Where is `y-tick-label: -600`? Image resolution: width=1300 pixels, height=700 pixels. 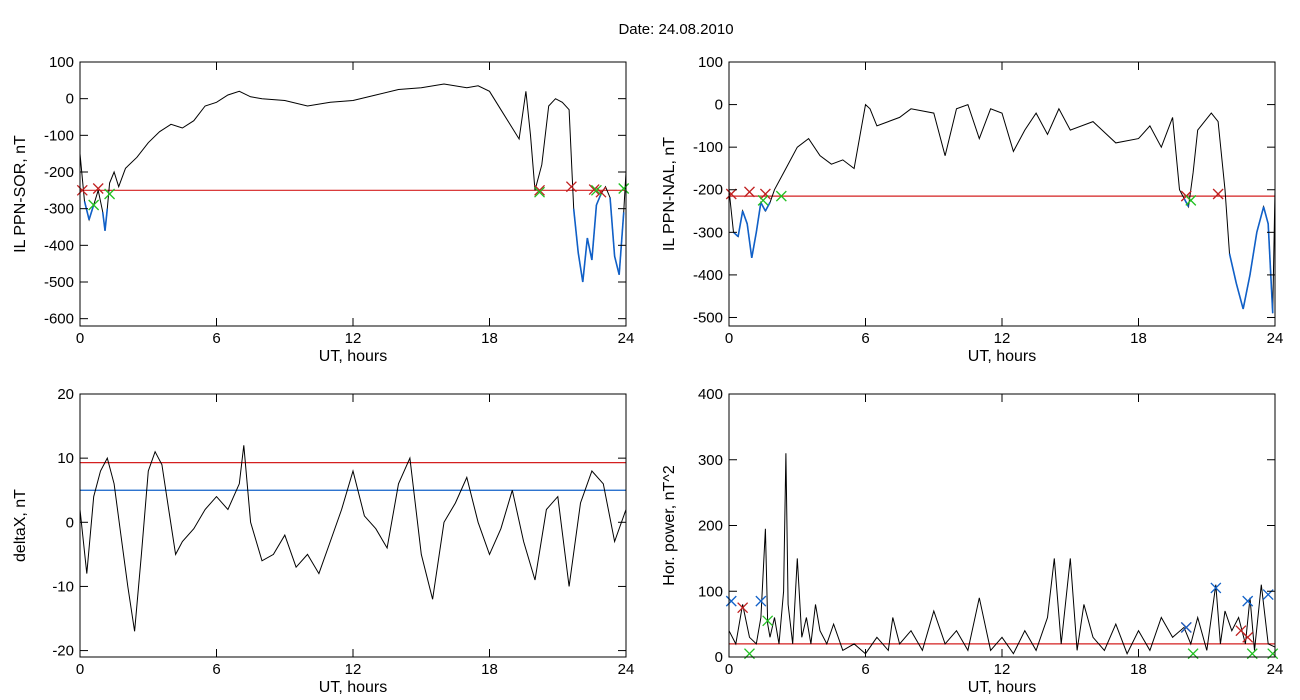 y-tick-label: -600 is located at coordinates (59, 319).